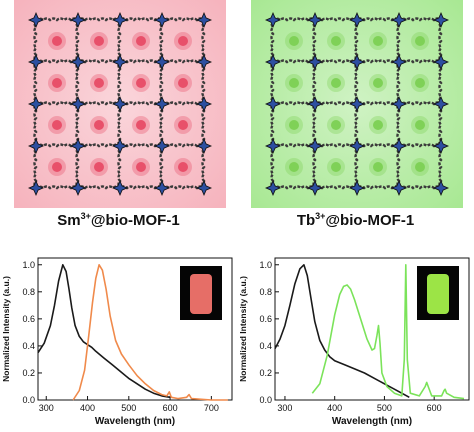  I want to click on tb-ytick-label-5: 1.0, so click(265, 265).